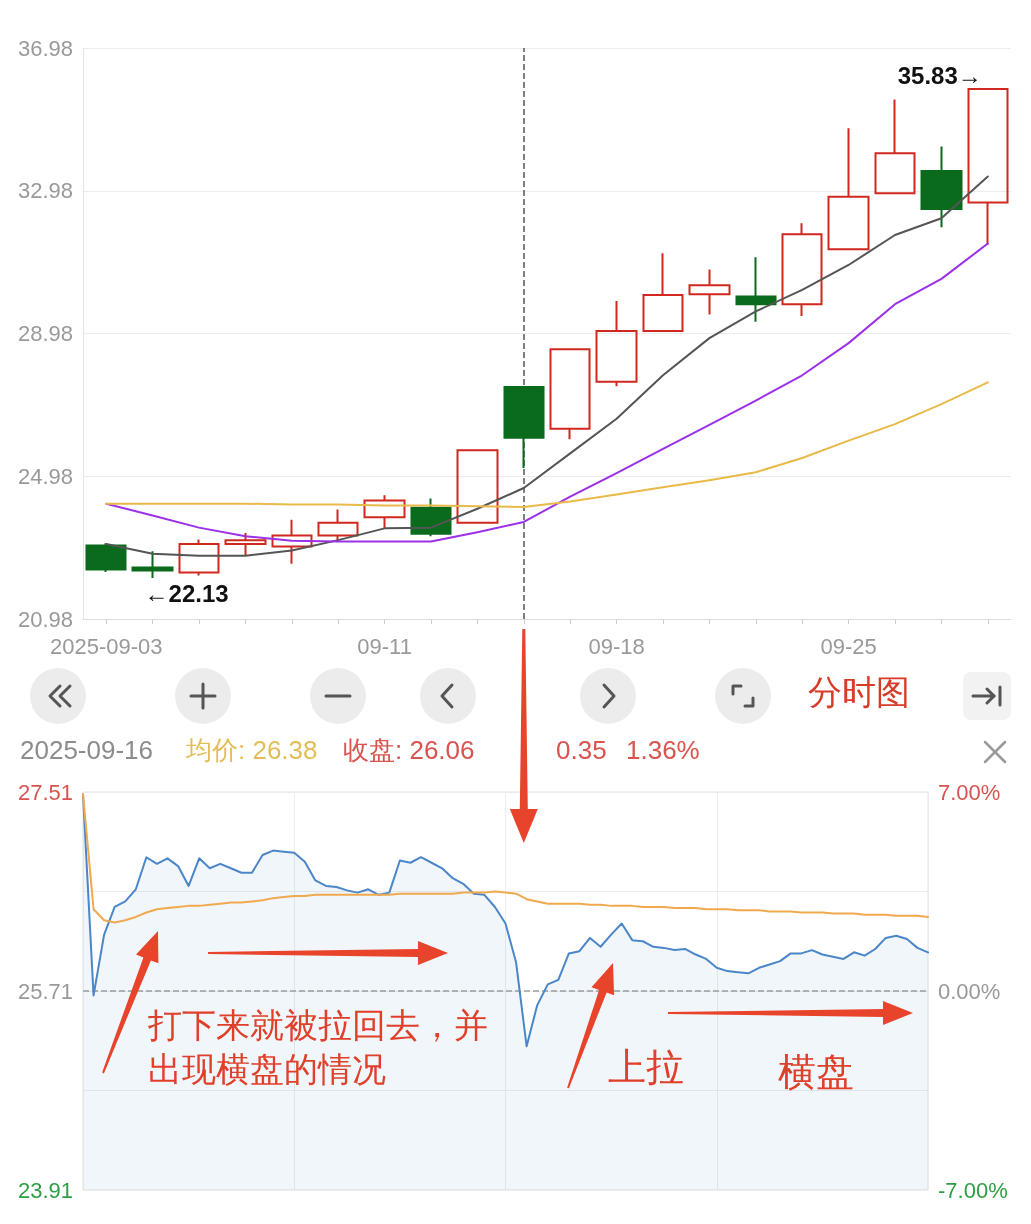 This screenshot has width=1031, height=1224. I want to click on text: 均价: 26.38, so click(252, 750).